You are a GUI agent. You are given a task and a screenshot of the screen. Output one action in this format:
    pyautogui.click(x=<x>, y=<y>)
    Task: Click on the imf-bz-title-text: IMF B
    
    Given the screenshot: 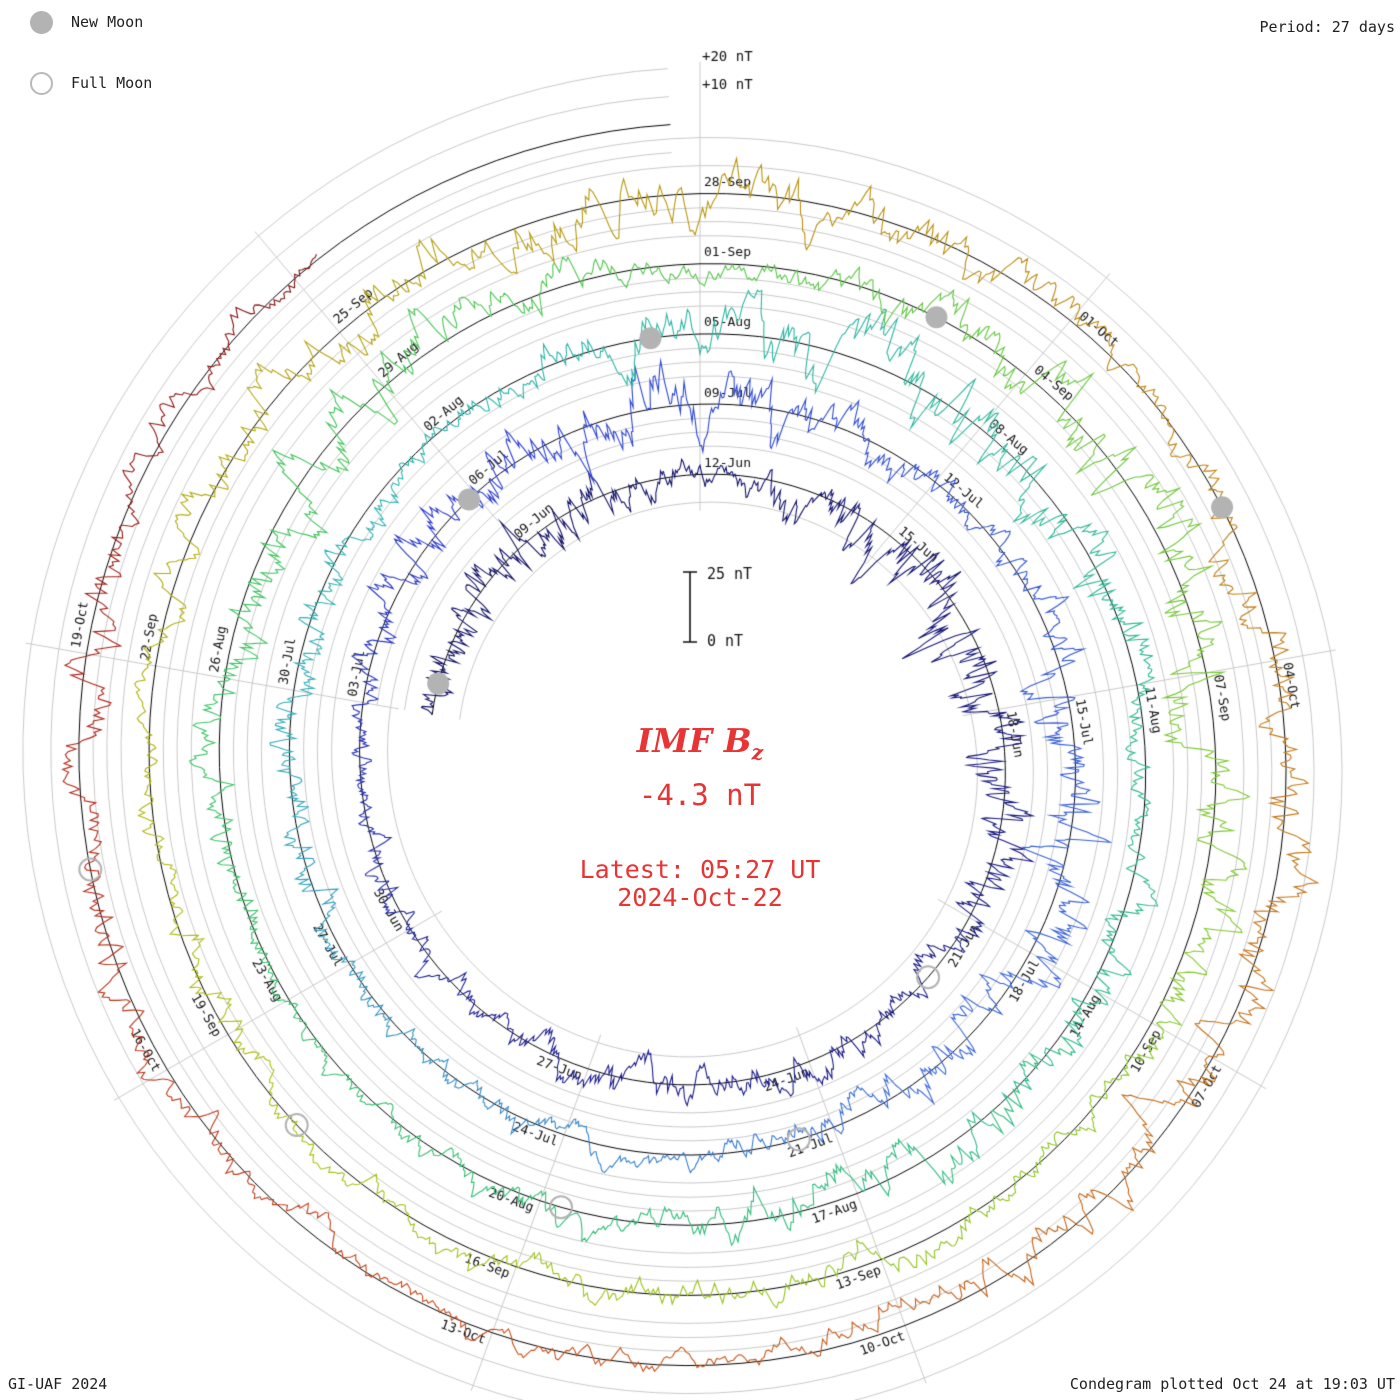 What is the action you would take?
    pyautogui.click(x=694, y=740)
    